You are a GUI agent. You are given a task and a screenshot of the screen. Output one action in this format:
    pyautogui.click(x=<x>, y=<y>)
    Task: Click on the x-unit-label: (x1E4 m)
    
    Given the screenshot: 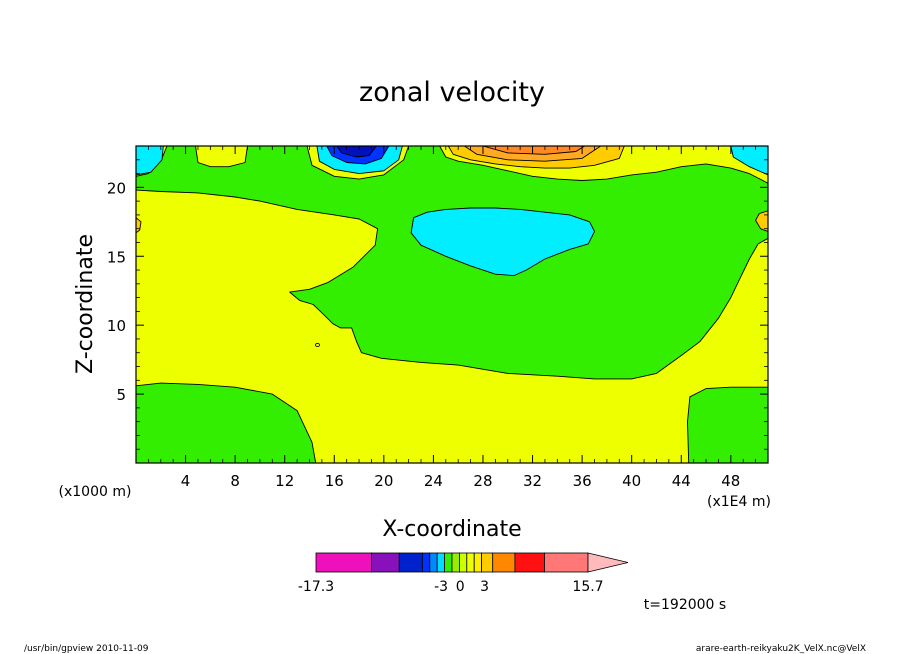 What is the action you would take?
    pyautogui.click(x=739, y=502)
    